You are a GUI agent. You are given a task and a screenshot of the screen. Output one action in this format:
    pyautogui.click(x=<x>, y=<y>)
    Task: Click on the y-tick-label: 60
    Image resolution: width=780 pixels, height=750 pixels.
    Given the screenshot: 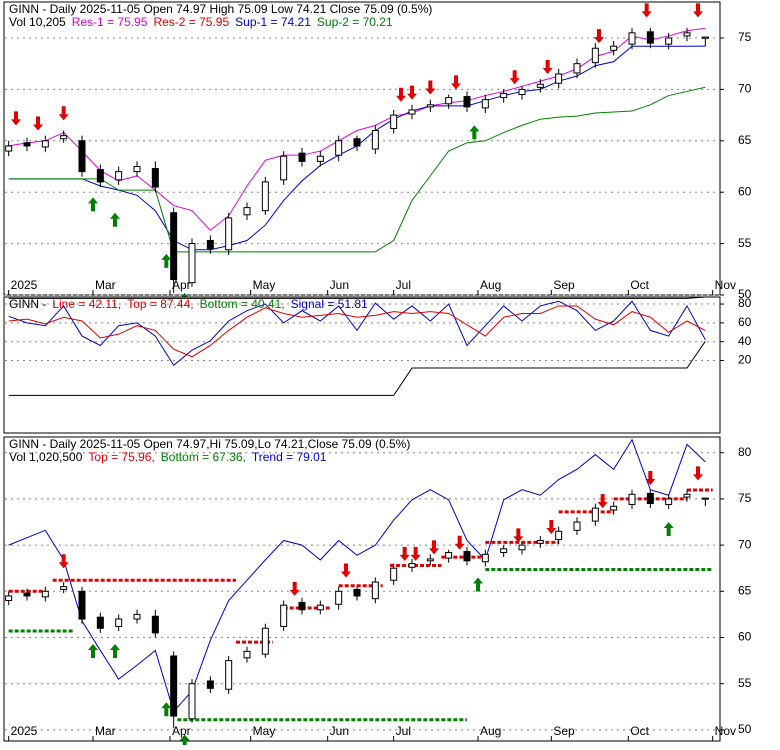 What is the action you would take?
    pyautogui.click(x=745, y=191)
    